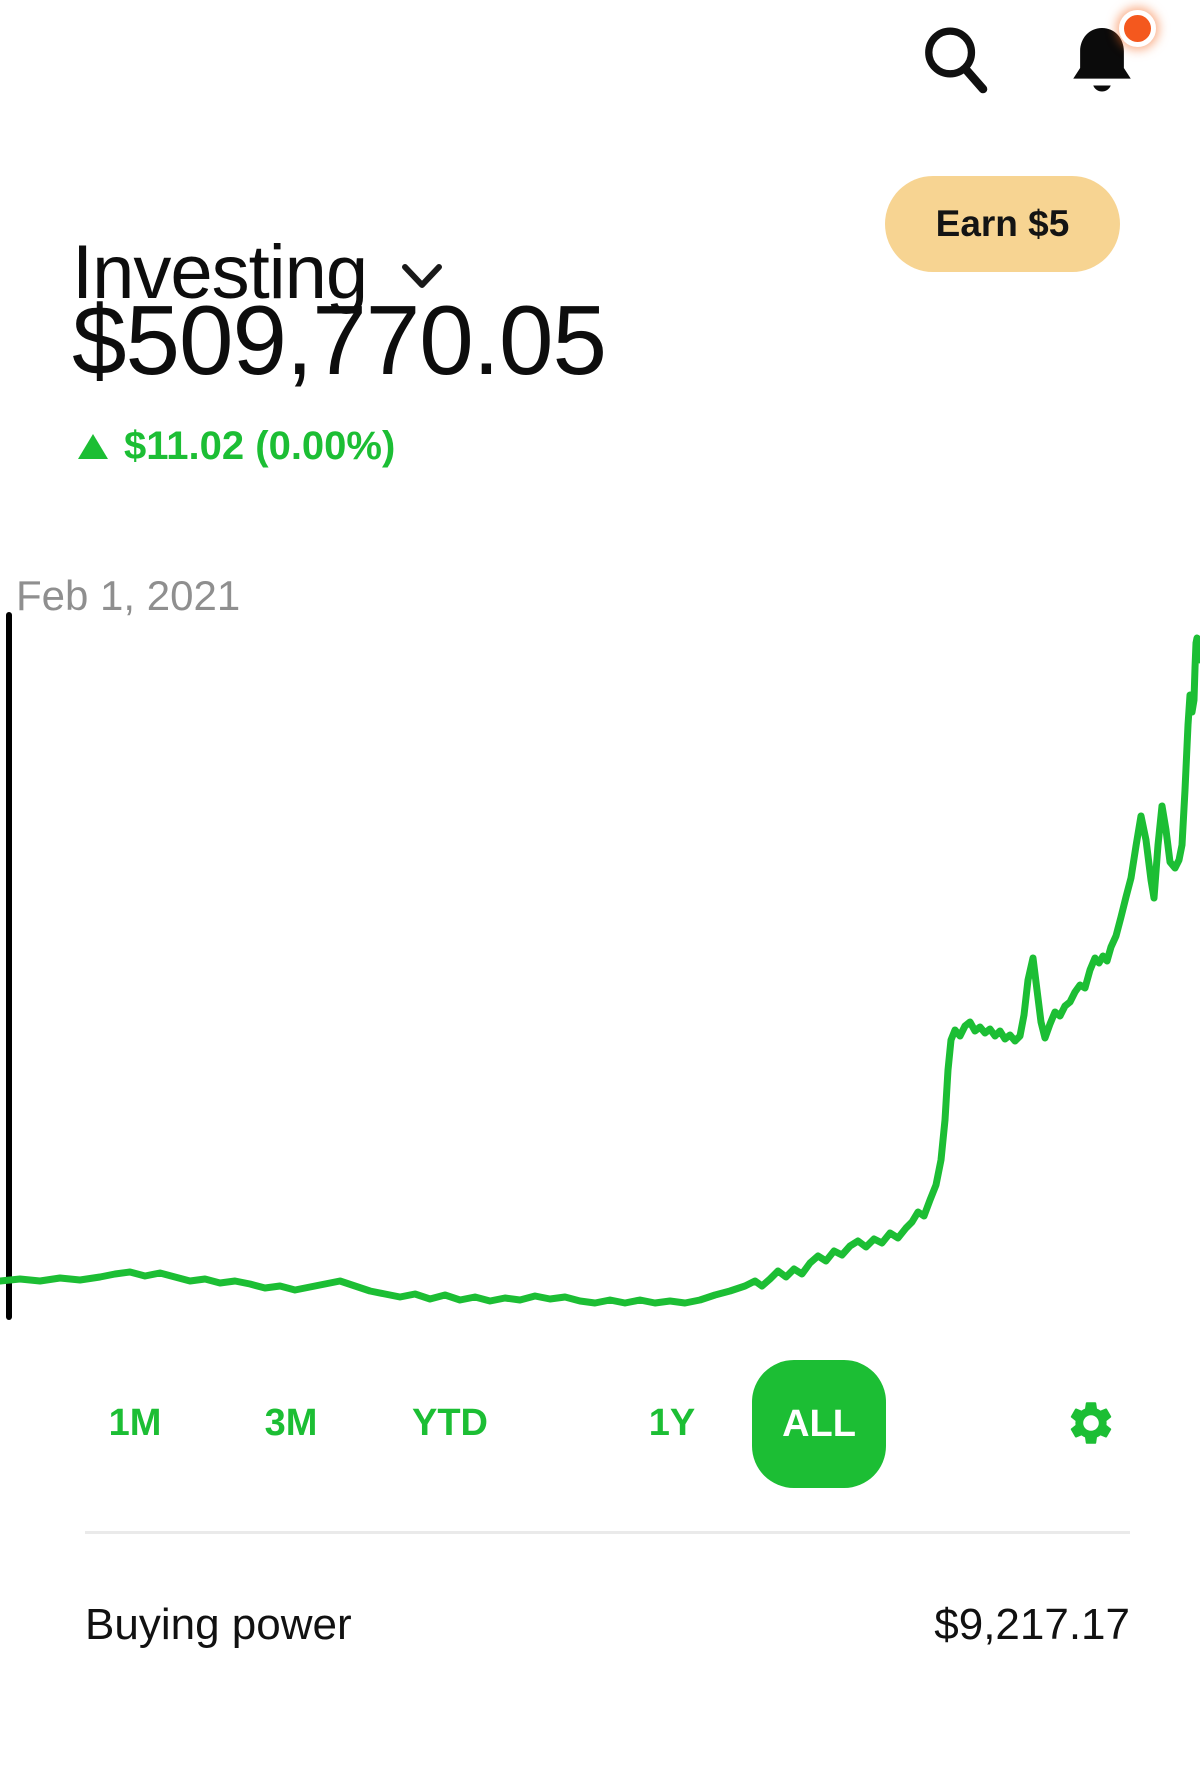 This screenshot has height=1787, width=1200. What do you see at coordinates (1032, 1624) in the screenshot?
I see `buying-power-value: $9,217.17` at bounding box center [1032, 1624].